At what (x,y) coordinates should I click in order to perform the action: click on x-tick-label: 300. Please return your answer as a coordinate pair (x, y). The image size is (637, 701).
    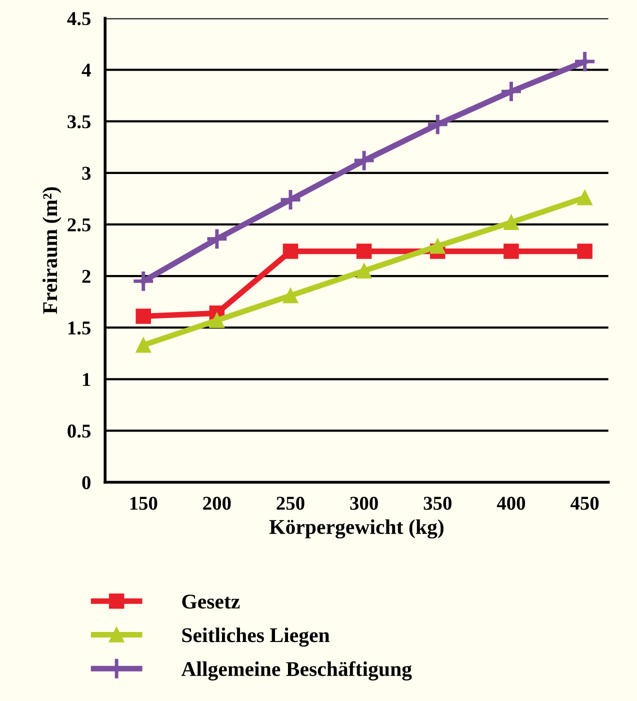
    Looking at the image, I should click on (364, 503).